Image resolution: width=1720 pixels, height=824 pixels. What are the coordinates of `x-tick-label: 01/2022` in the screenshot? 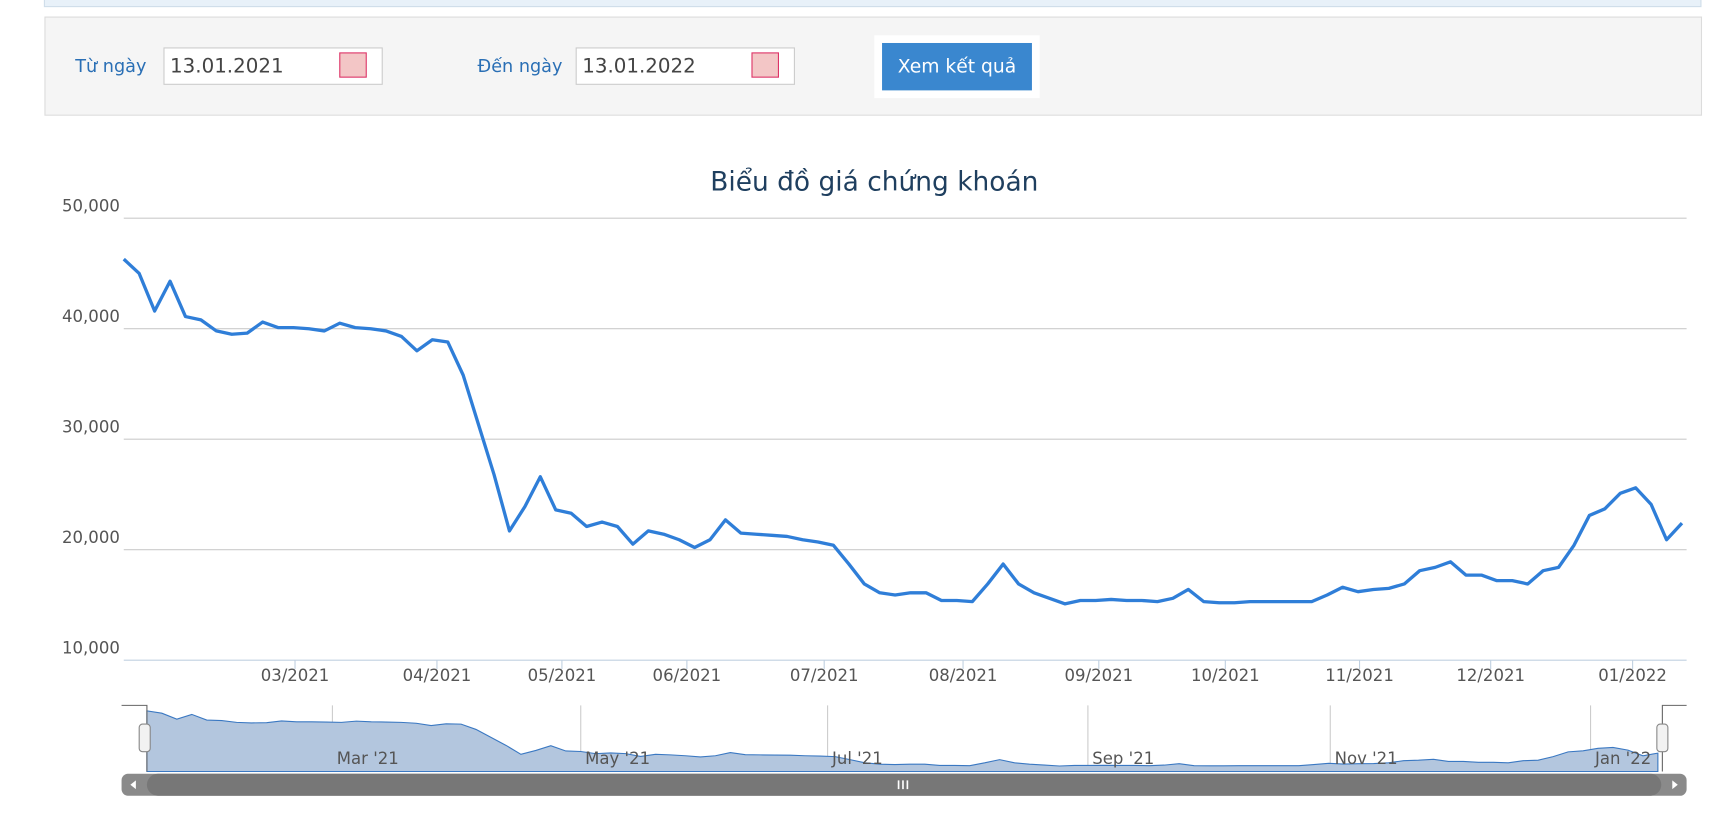 It's located at (1632, 675).